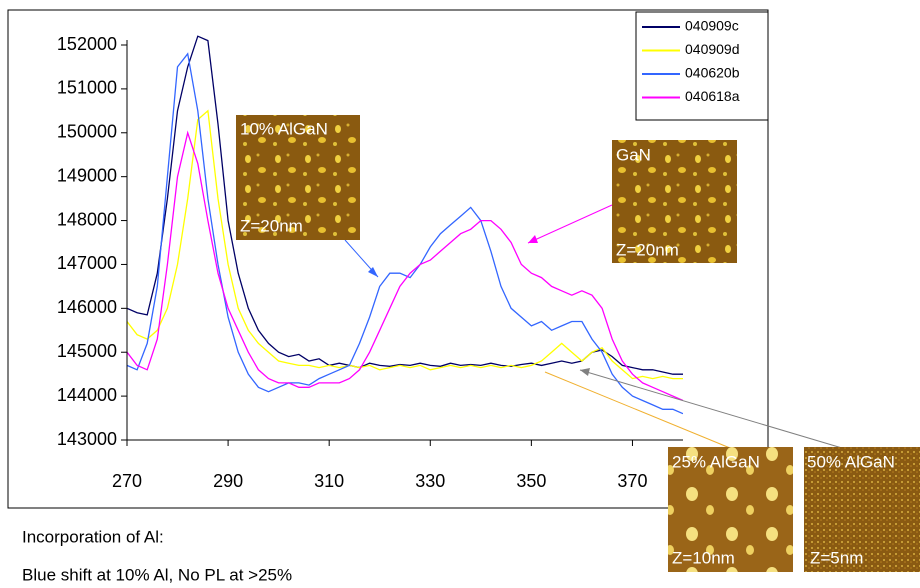  Describe the element at coordinates (703, 557) in the screenshot. I see `inset-scale: Z=10nm` at that location.